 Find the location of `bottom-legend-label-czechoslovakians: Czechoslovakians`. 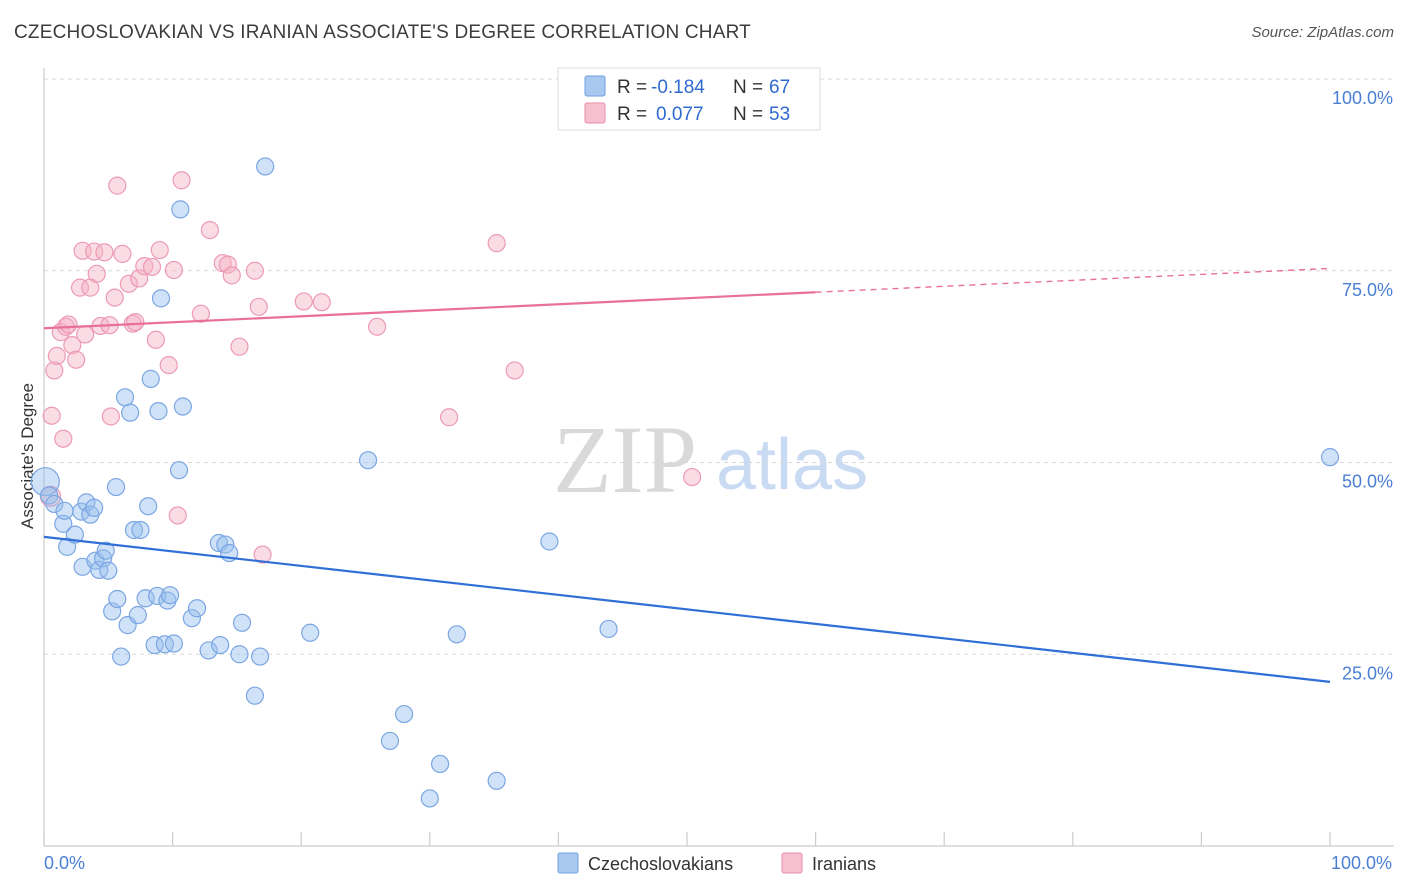

bottom-legend-label-czechoslovakians: Czechoslovakians is located at coordinates (660, 864).